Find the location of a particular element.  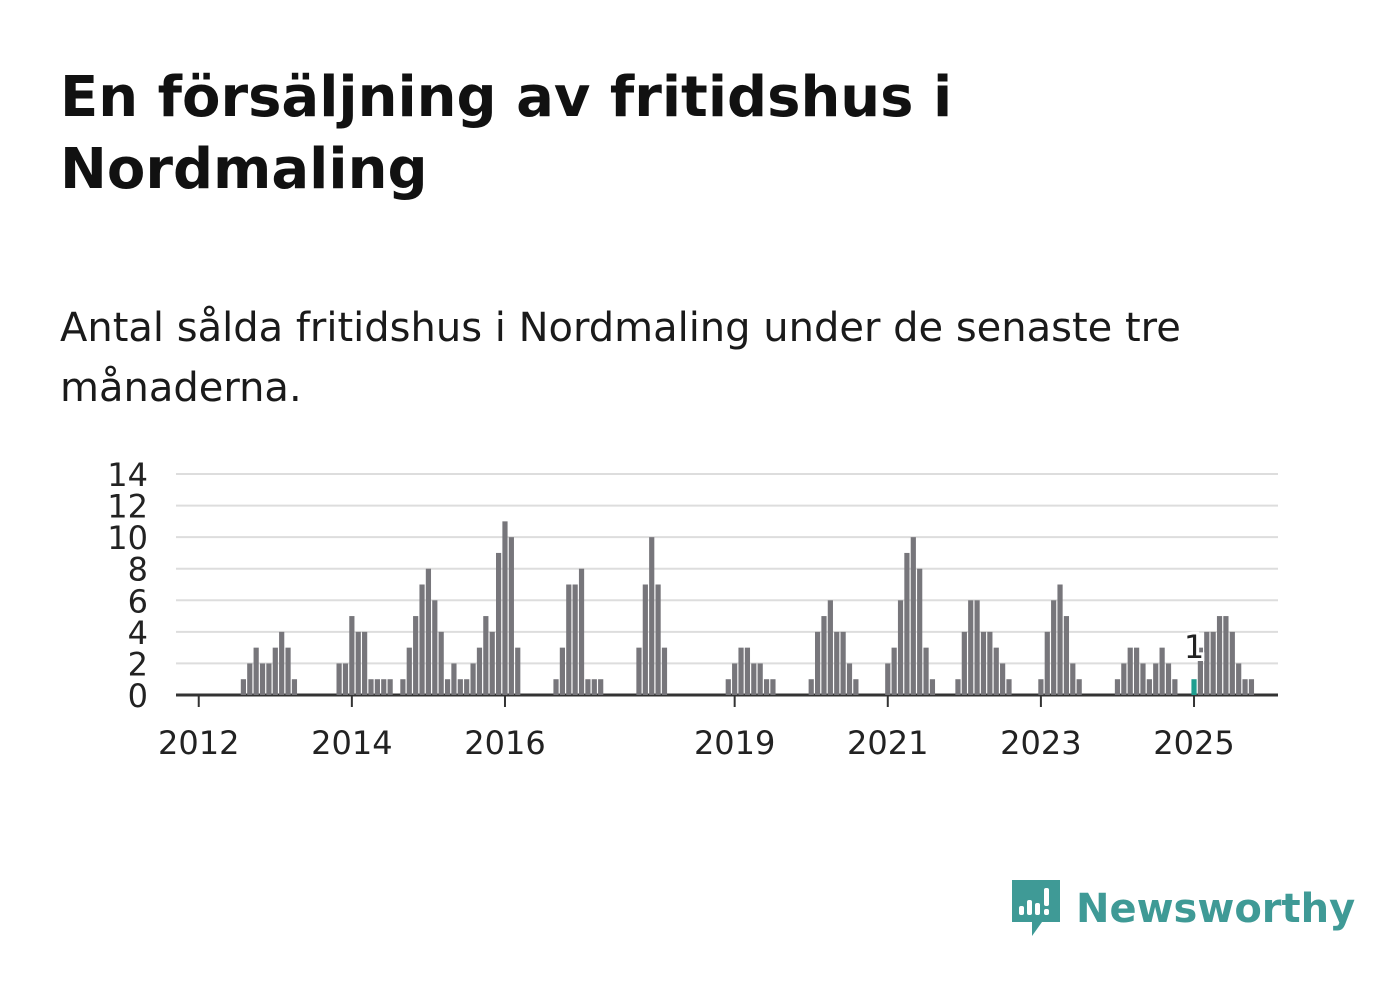

data-labels: 1 is located at coordinates (1194, 647).